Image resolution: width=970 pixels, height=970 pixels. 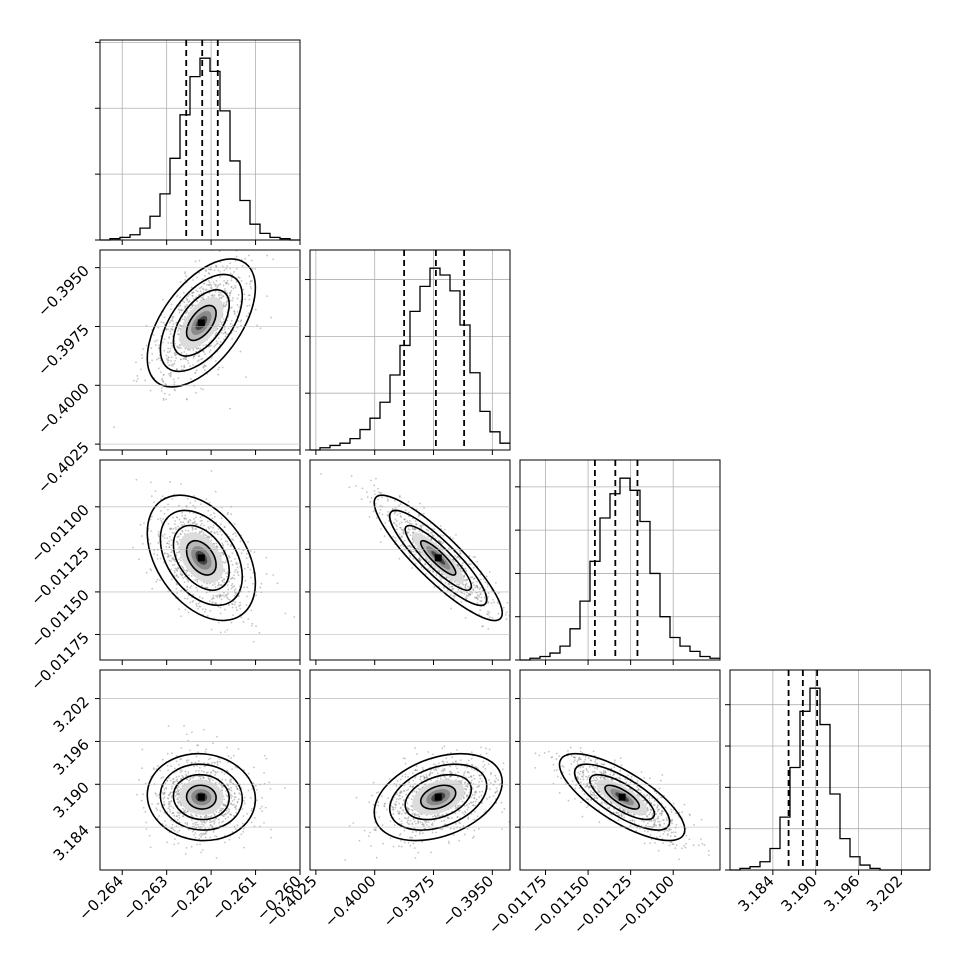 What do you see at coordinates (190, 898) in the screenshot?
I see `x-tick-label: −0.262` at bounding box center [190, 898].